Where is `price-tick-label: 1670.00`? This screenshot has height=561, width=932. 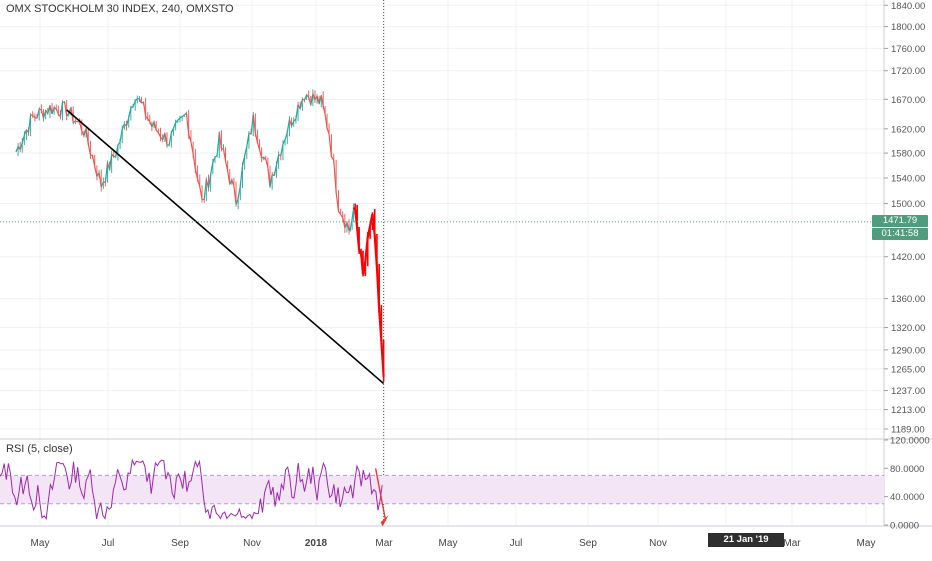
price-tick-label: 1670.00 is located at coordinates (908, 100).